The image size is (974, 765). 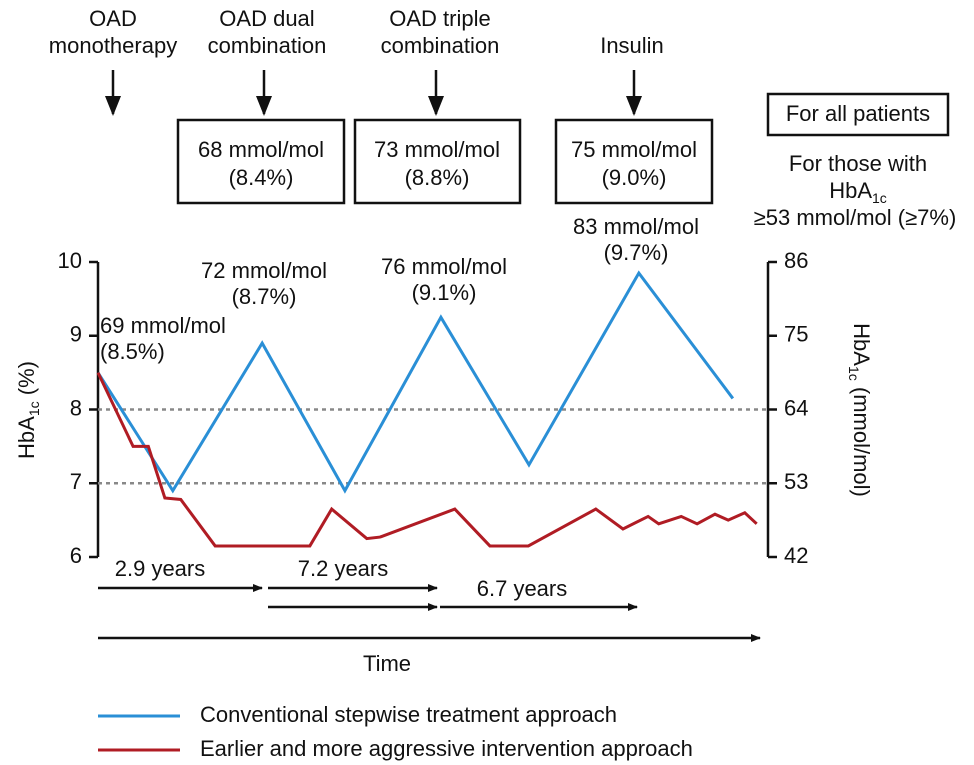 I want to click on y2-axis-label: HbA1c (mmol/mol), so click(x=860, y=410).